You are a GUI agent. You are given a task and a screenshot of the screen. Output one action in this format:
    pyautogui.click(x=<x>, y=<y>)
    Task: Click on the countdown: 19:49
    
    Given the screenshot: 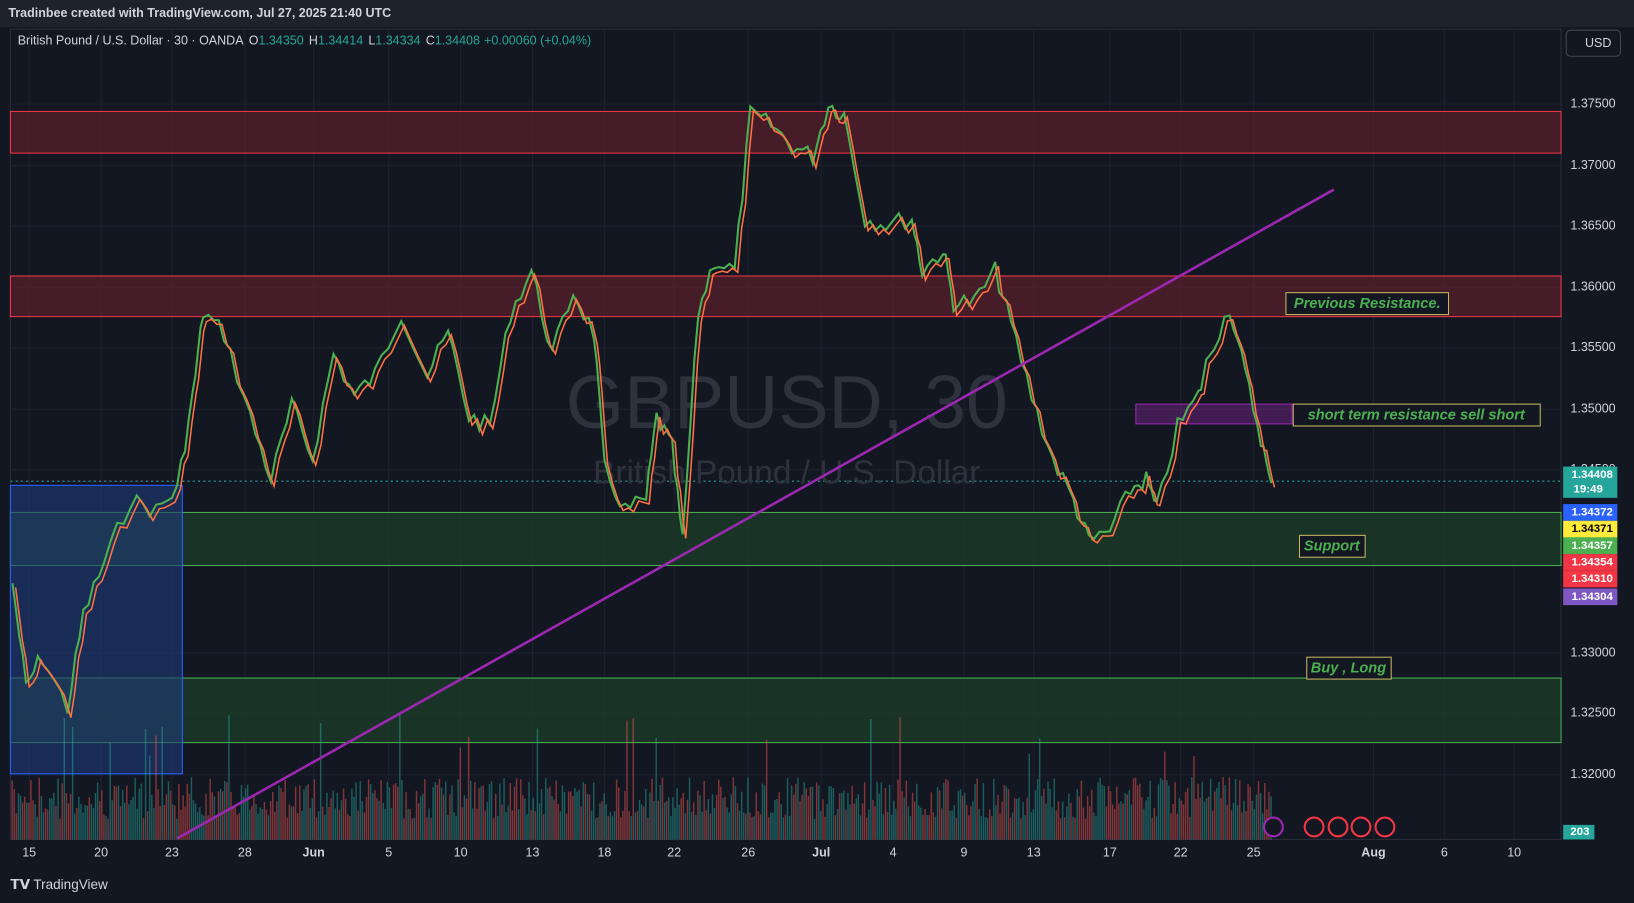 What is the action you would take?
    pyautogui.click(x=1588, y=490)
    